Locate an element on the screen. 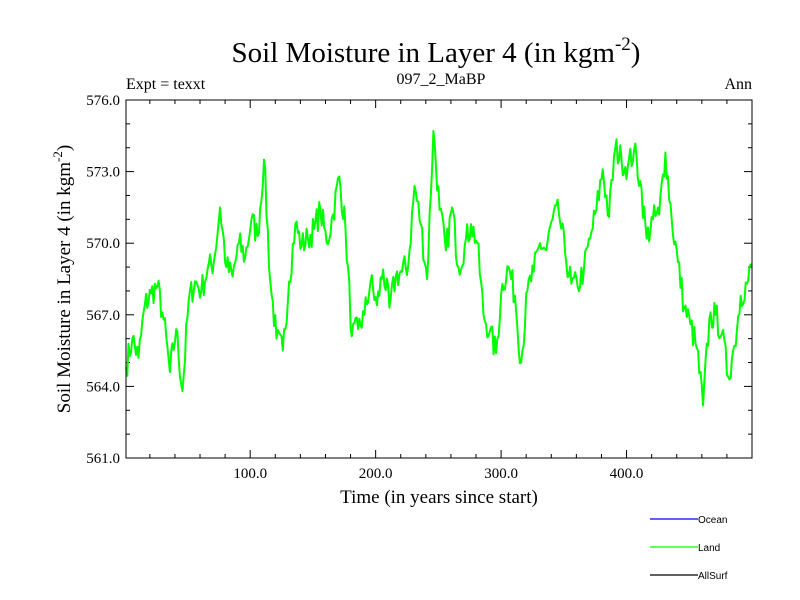  y-axis-label: Soil Moisture in Layer 4 (in kgm-2) is located at coordinates (62, 279).